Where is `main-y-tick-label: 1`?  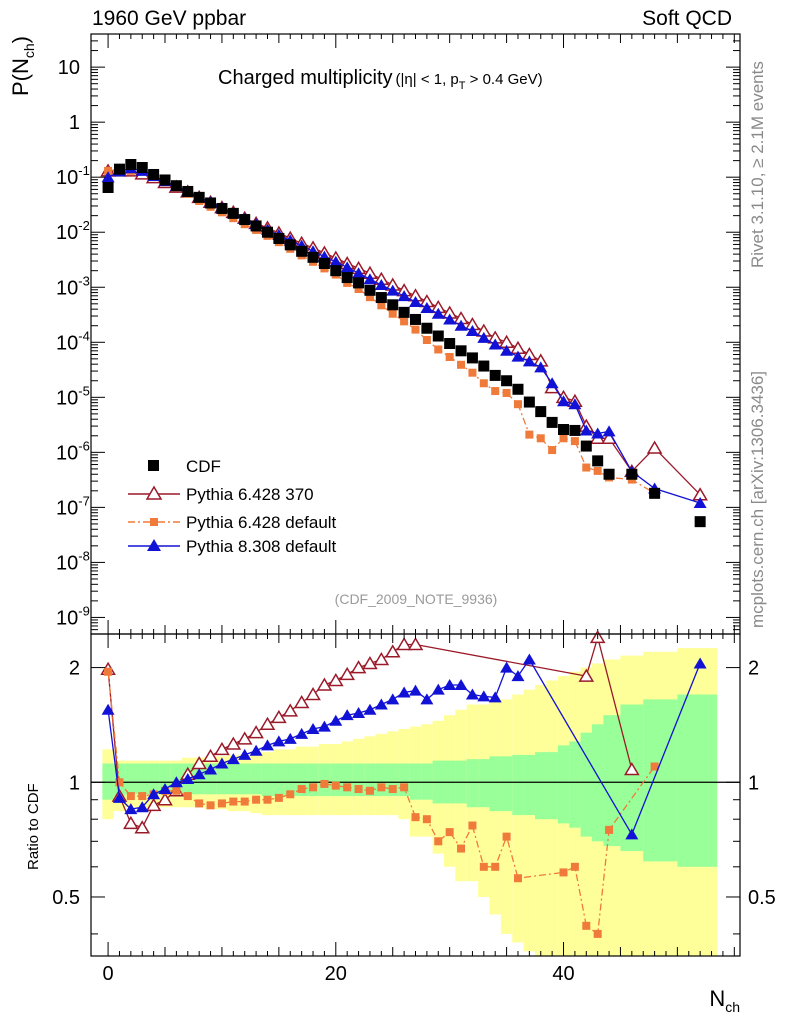 main-y-tick-label: 1 is located at coordinates (74, 123).